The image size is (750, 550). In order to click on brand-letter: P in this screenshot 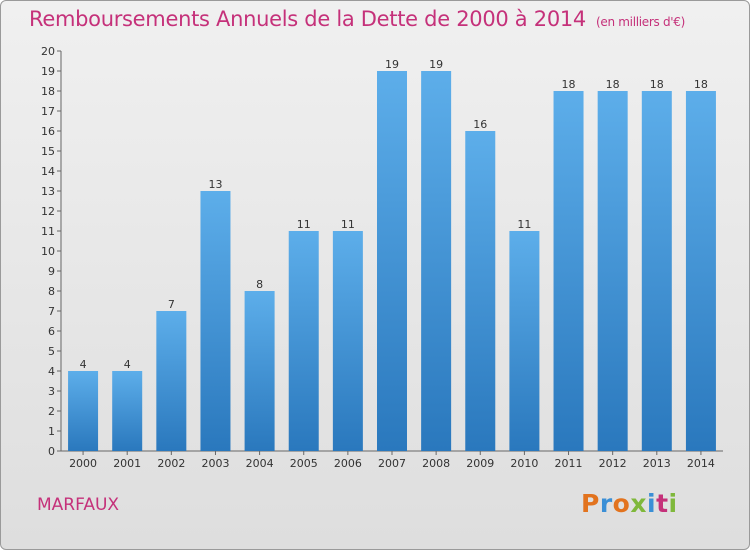, I will do `click(590, 503)`.